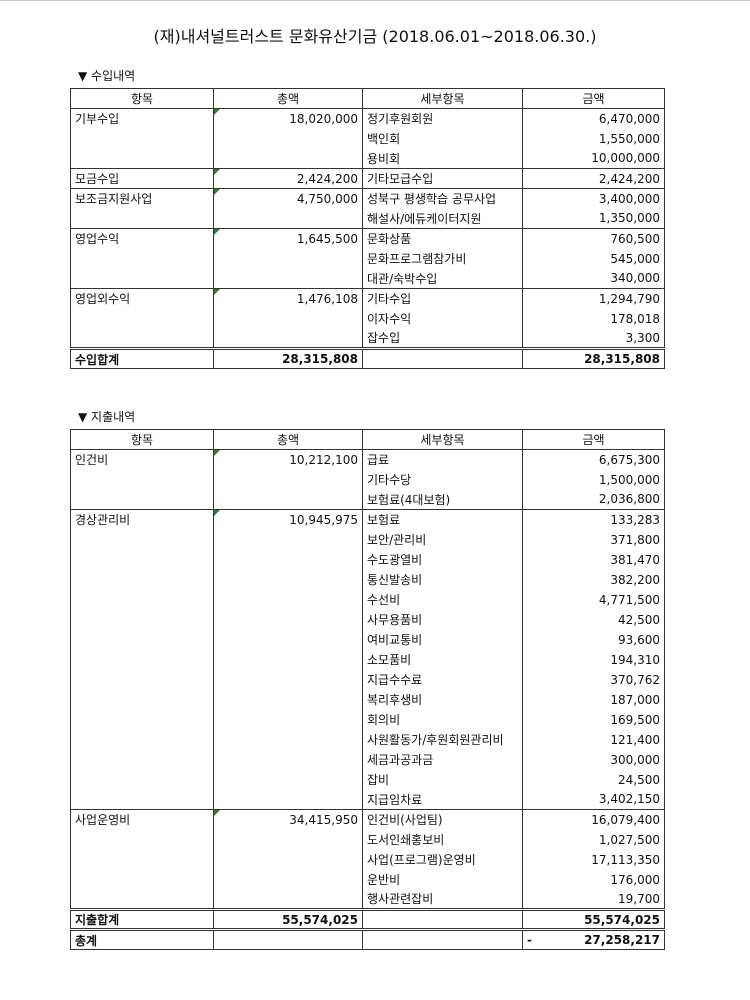 This screenshot has width=750, height=1000. Describe the element at coordinates (593, 539) in the screenshot. I see `detail-amount-cell: 371,800` at that location.